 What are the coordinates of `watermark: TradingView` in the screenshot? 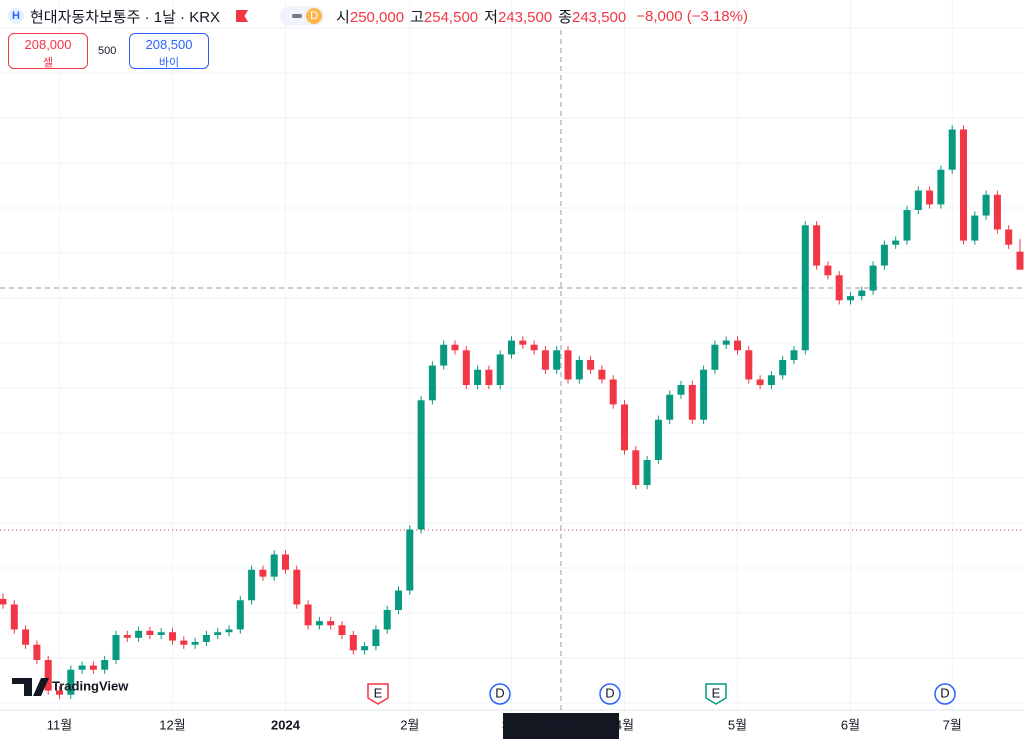 It's located at (90, 685).